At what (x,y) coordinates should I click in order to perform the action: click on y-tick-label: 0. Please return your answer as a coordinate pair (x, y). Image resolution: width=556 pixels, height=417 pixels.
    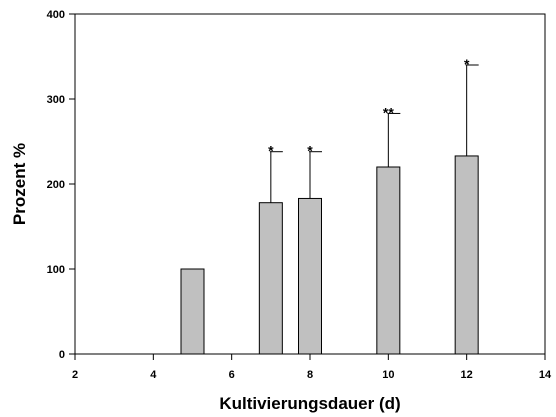
    Looking at the image, I should click on (62, 355).